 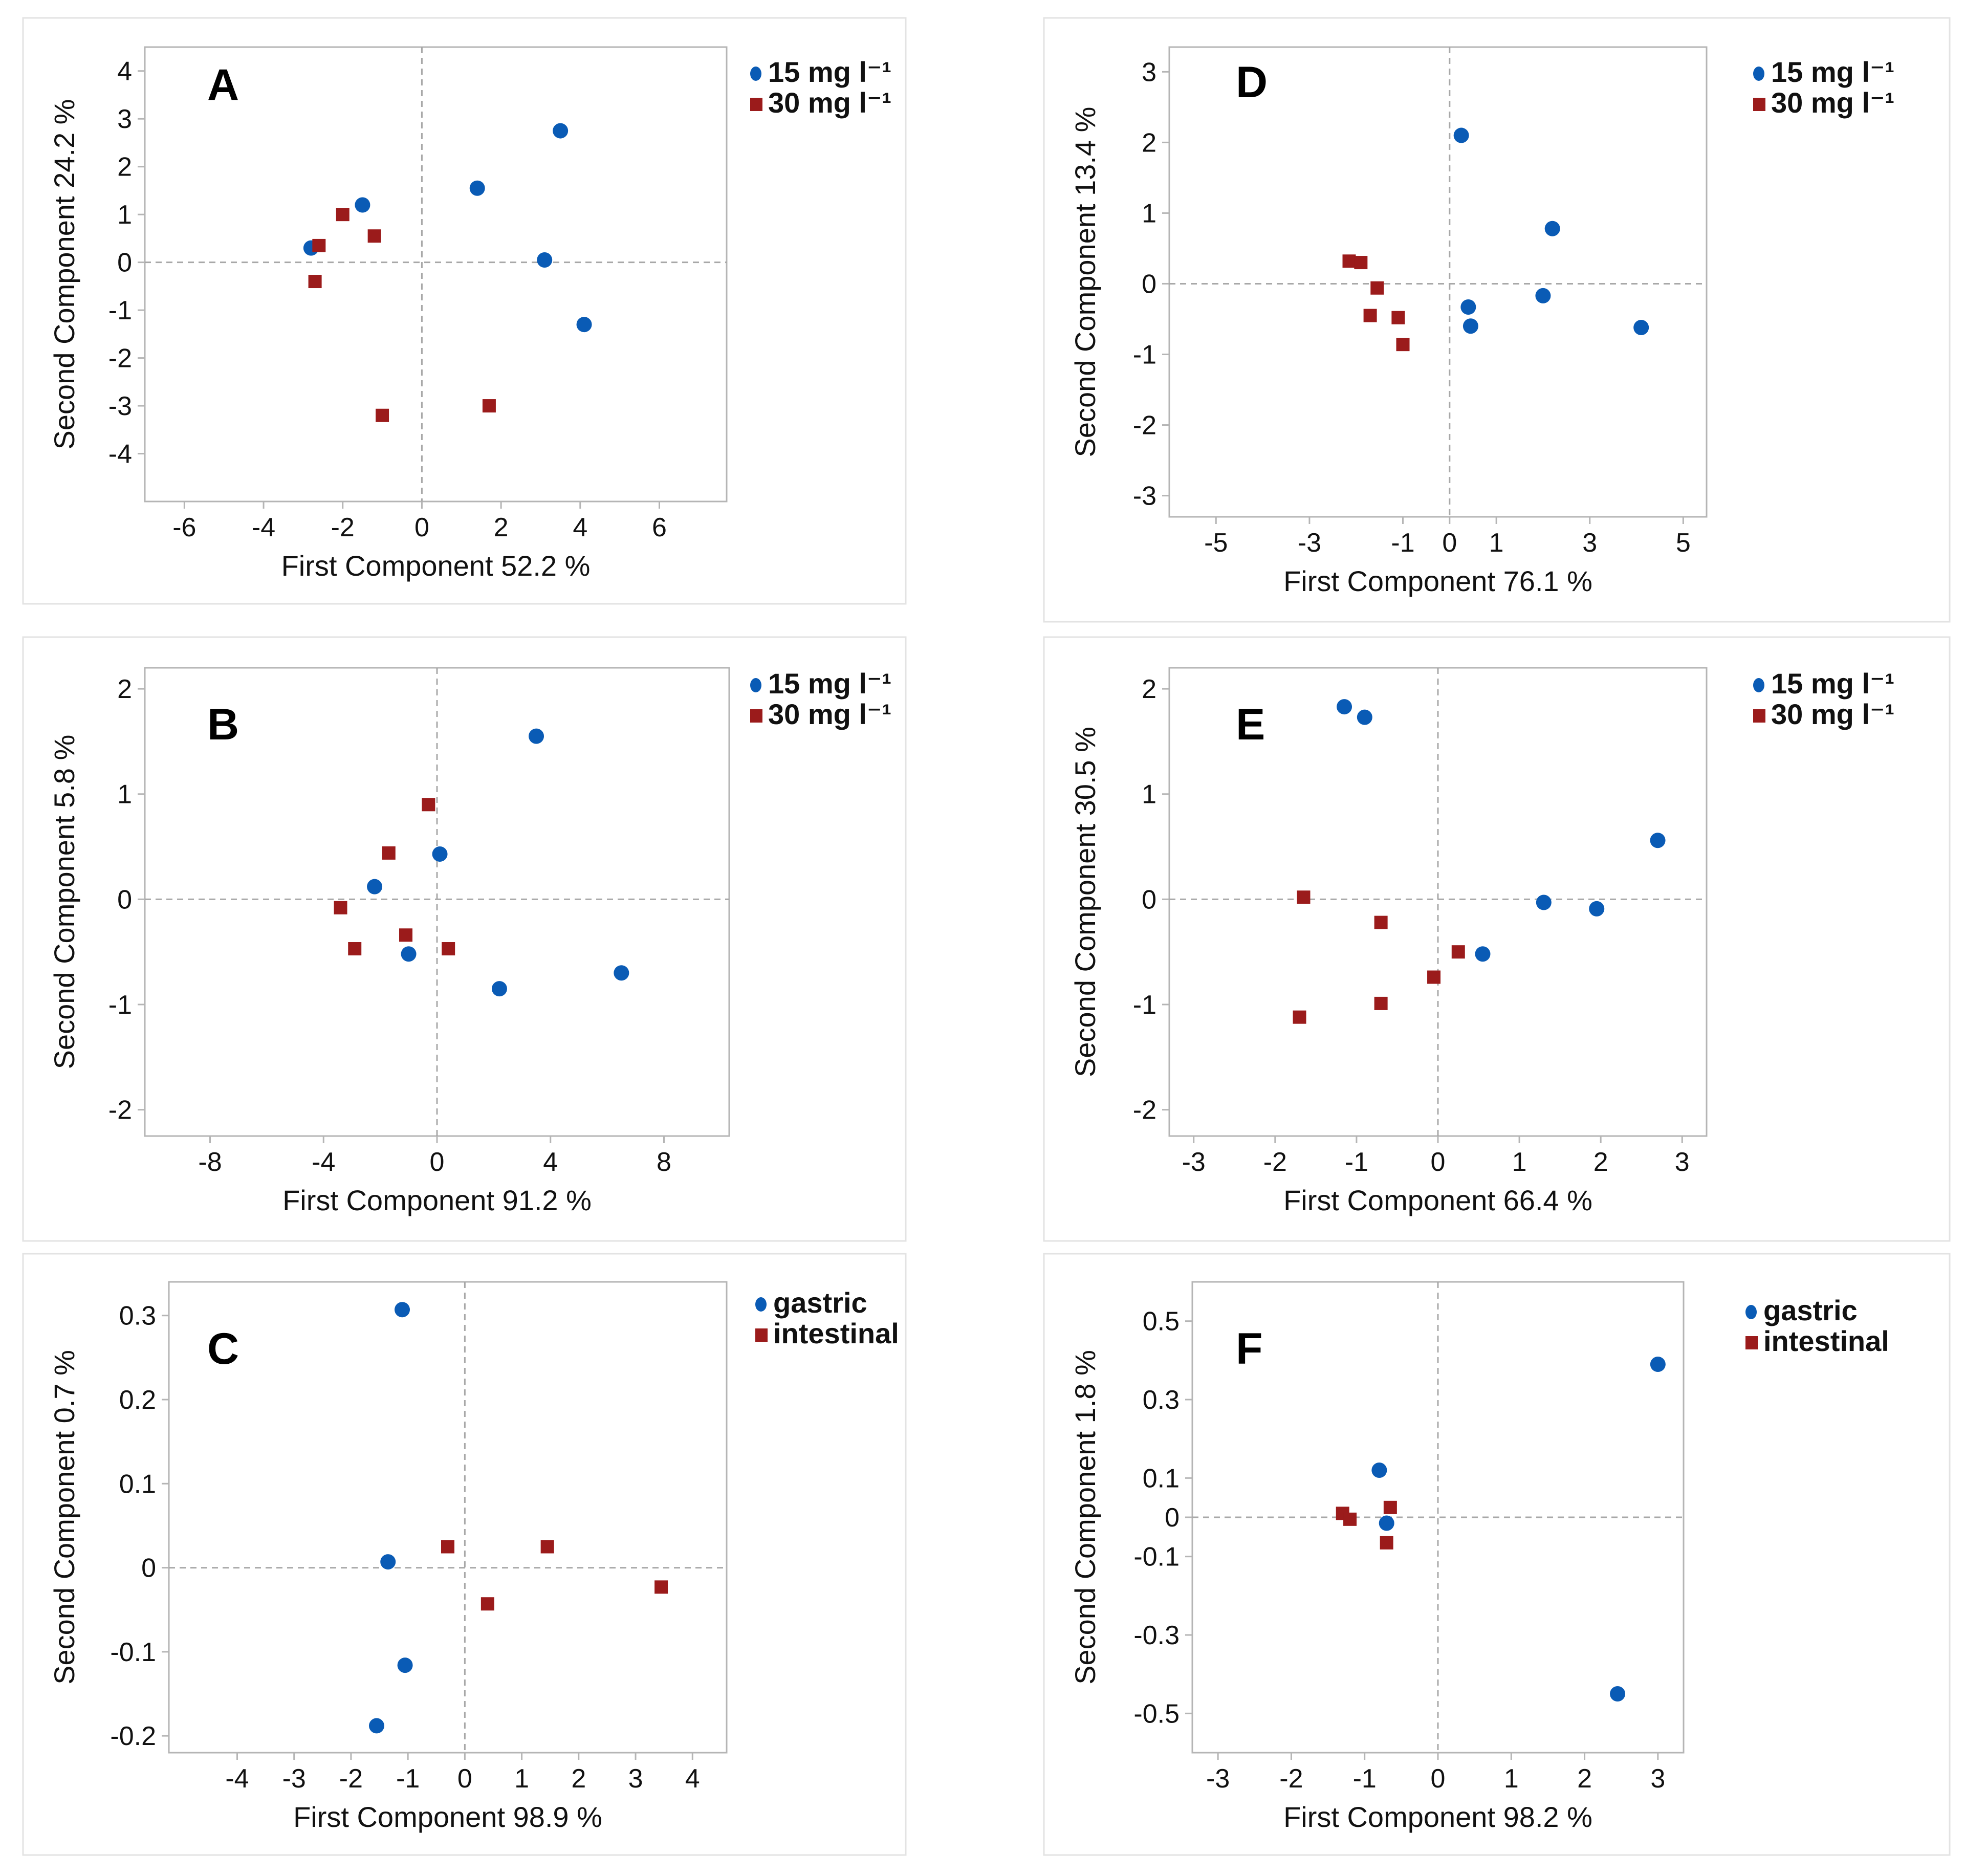 I want to click on panel-letter: F, so click(x=1249, y=1348).